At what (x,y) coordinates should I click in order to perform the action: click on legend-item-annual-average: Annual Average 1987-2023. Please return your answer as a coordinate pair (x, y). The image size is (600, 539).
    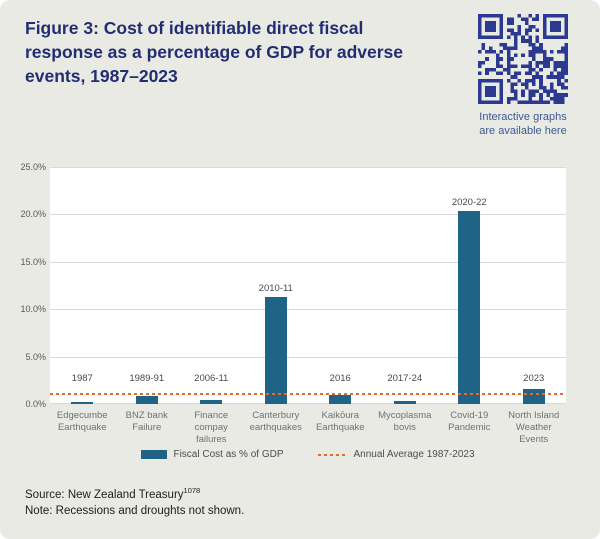
    Looking at the image, I should click on (396, 454).